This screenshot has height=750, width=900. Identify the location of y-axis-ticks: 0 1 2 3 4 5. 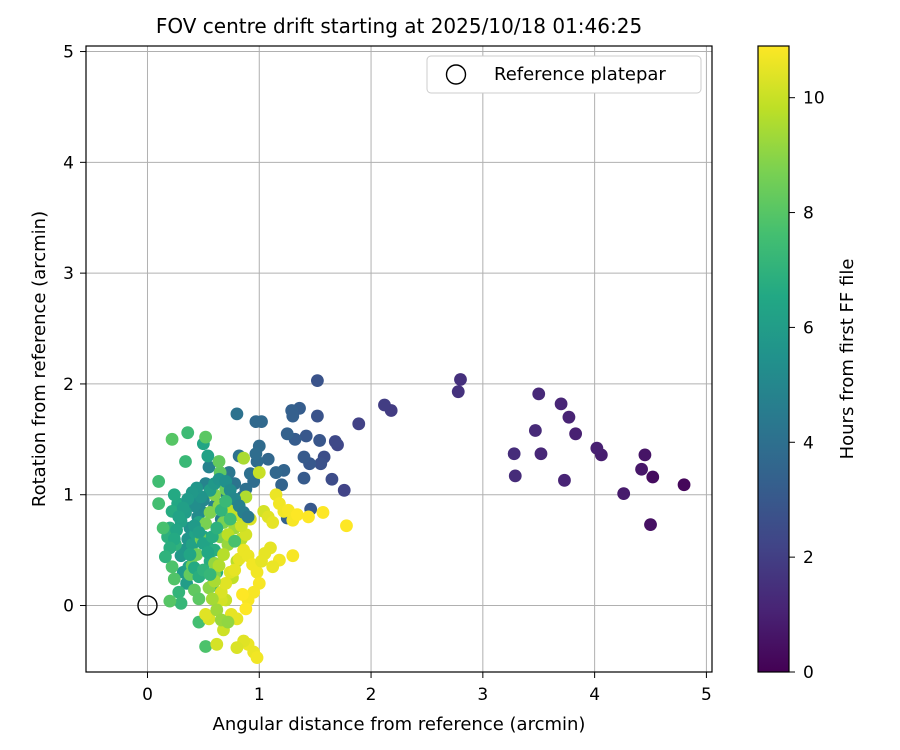
(74, 330).